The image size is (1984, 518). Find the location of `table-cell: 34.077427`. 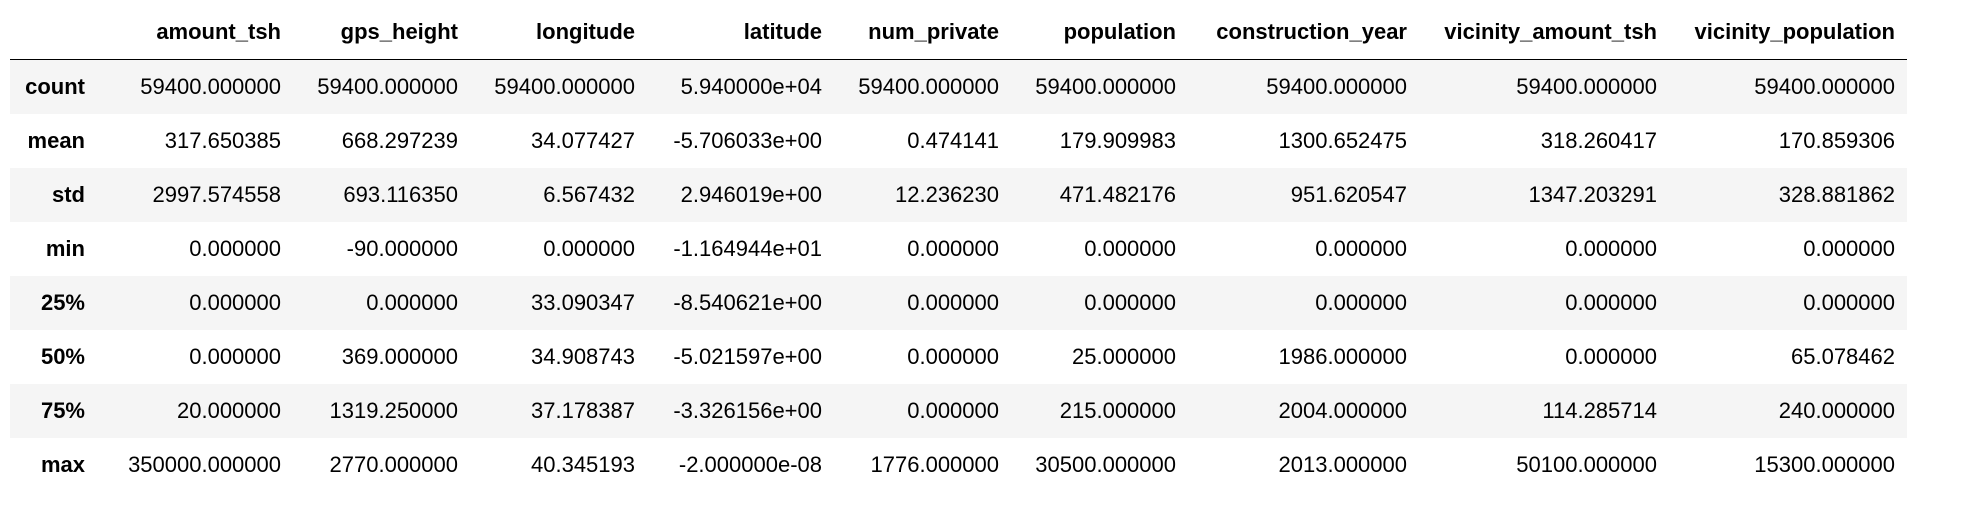

table-cell: 34.077427 is located at coordinates (583, 140).